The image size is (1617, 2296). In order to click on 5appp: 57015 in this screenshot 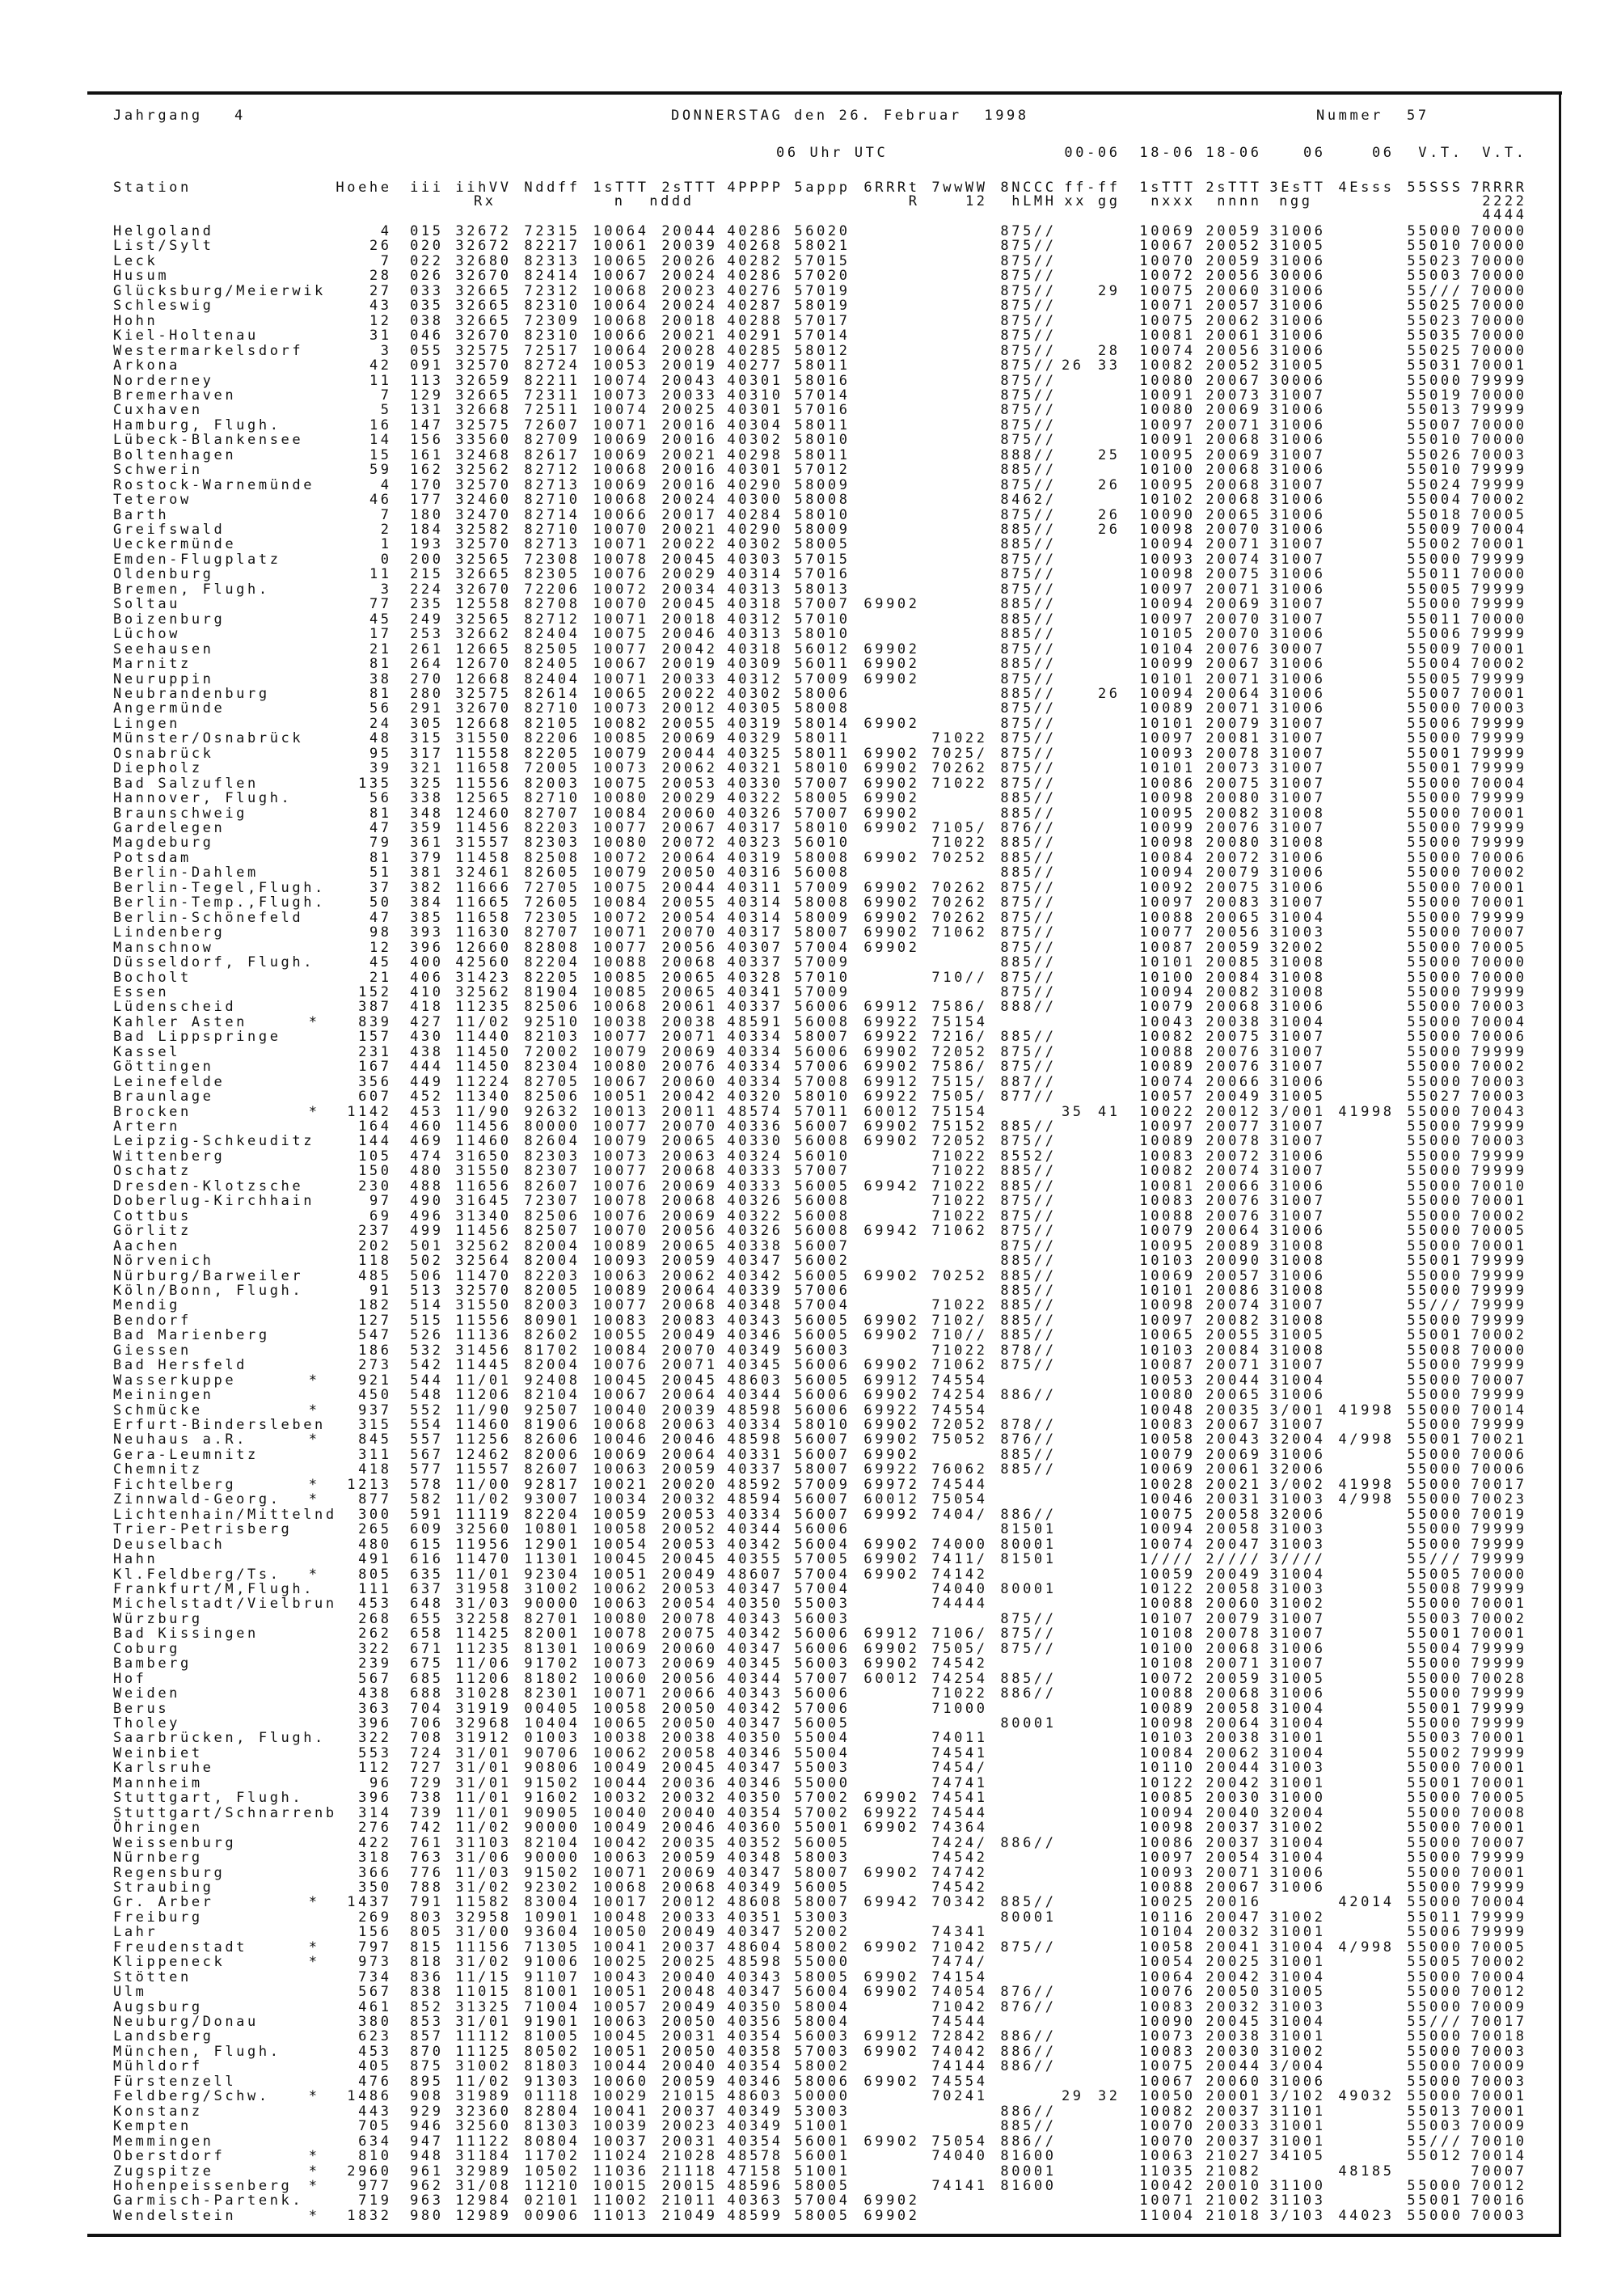, I will do `click(822, 261)`.